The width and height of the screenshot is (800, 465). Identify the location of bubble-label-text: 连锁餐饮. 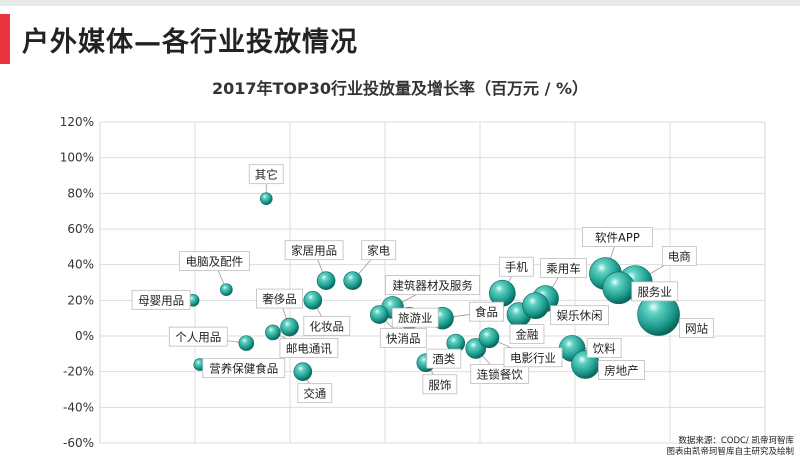
(500, 374).